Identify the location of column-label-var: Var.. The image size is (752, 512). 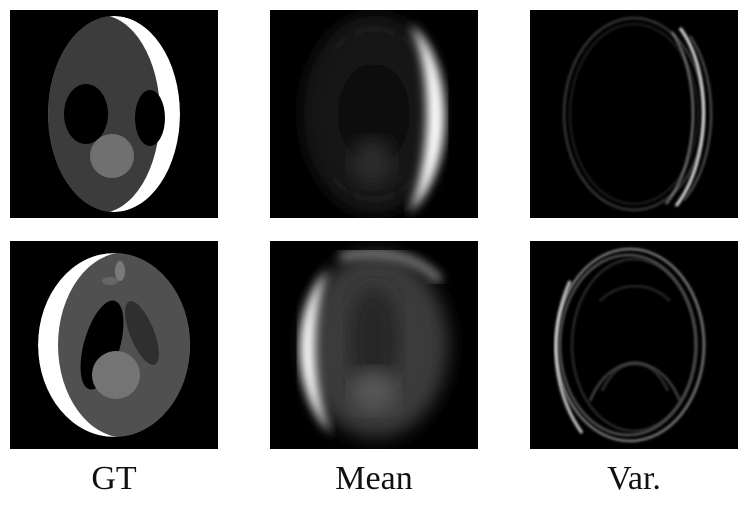
(634, 478).